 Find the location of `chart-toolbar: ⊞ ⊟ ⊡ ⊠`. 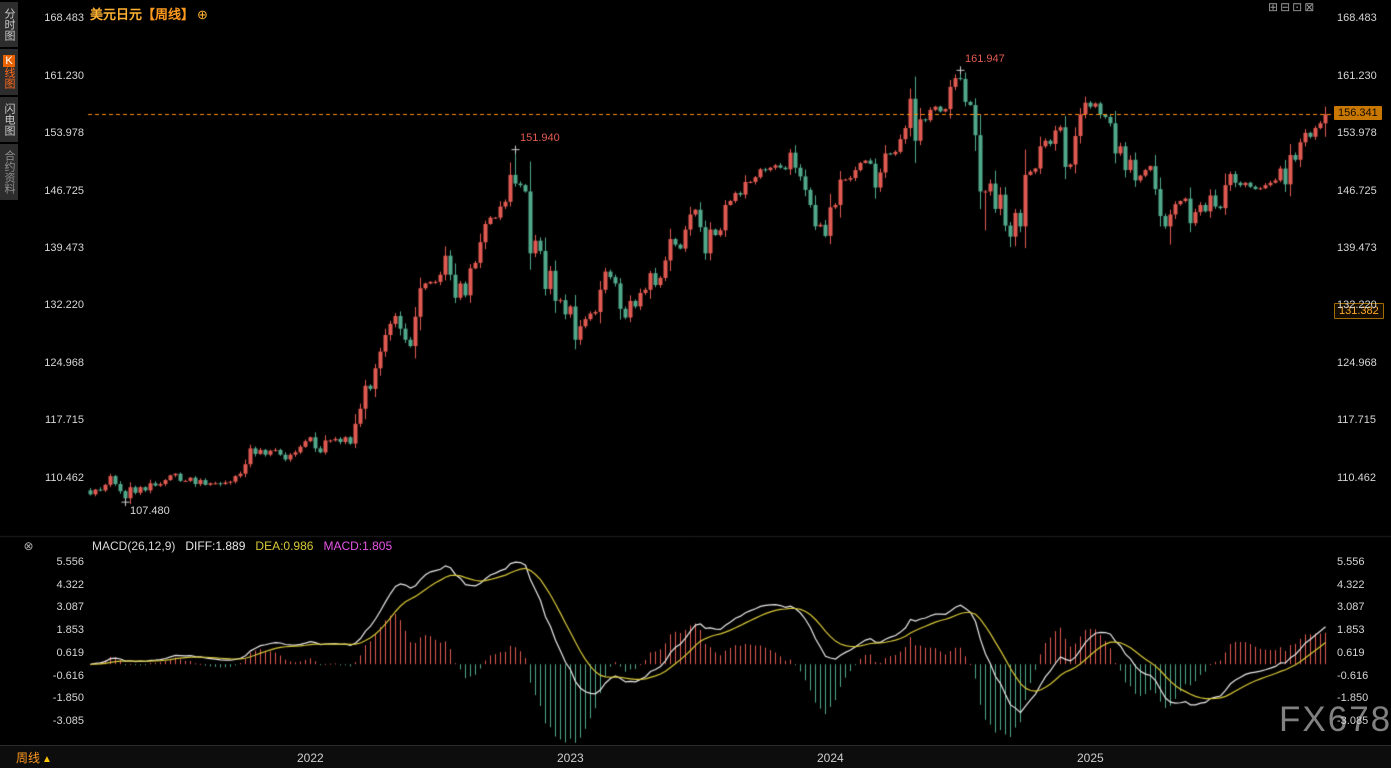

chart-toolbar: ⊞ ⊟ ⊡ ⊠ is located at coordinates (1291, 7).